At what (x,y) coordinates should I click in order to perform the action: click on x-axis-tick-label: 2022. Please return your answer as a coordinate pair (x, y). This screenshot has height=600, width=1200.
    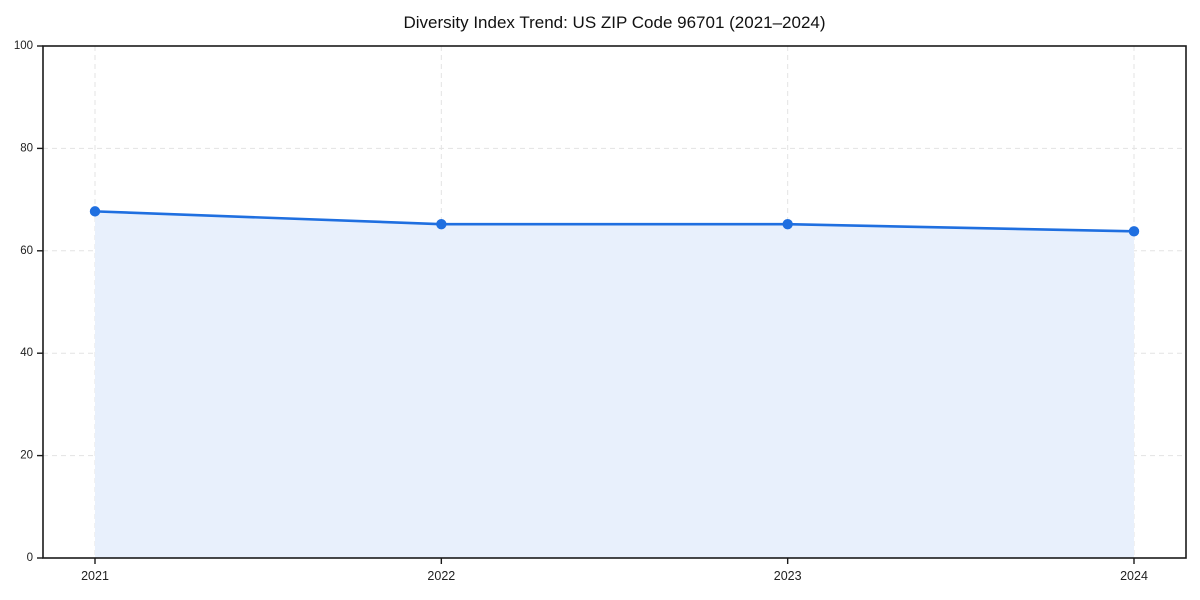
    Looking at the image, I should click on (441, 576).